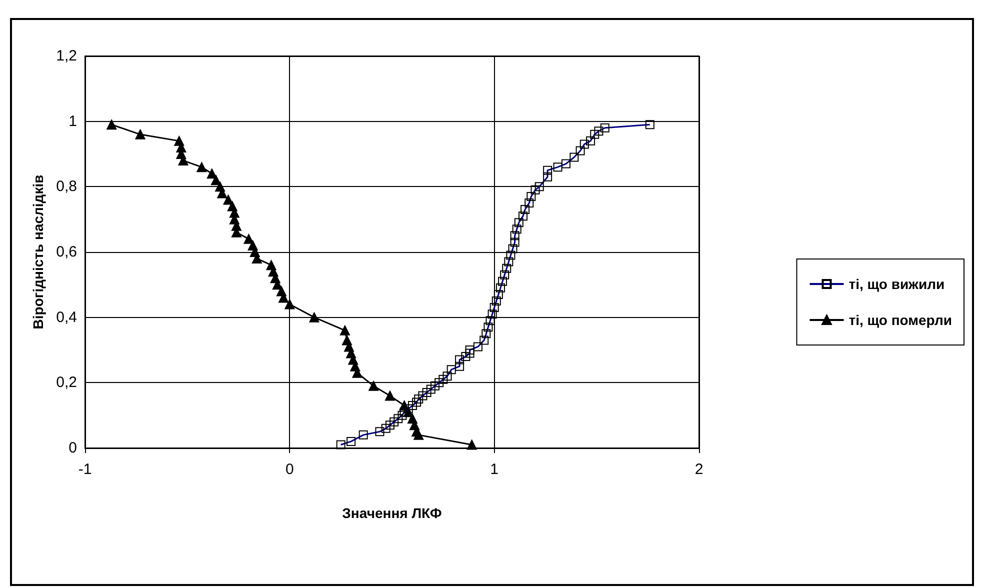 Image resolution: width=984 pixels, height=588 pixels. I want to click on y-tick-label: 0,8, so click(66, 187).